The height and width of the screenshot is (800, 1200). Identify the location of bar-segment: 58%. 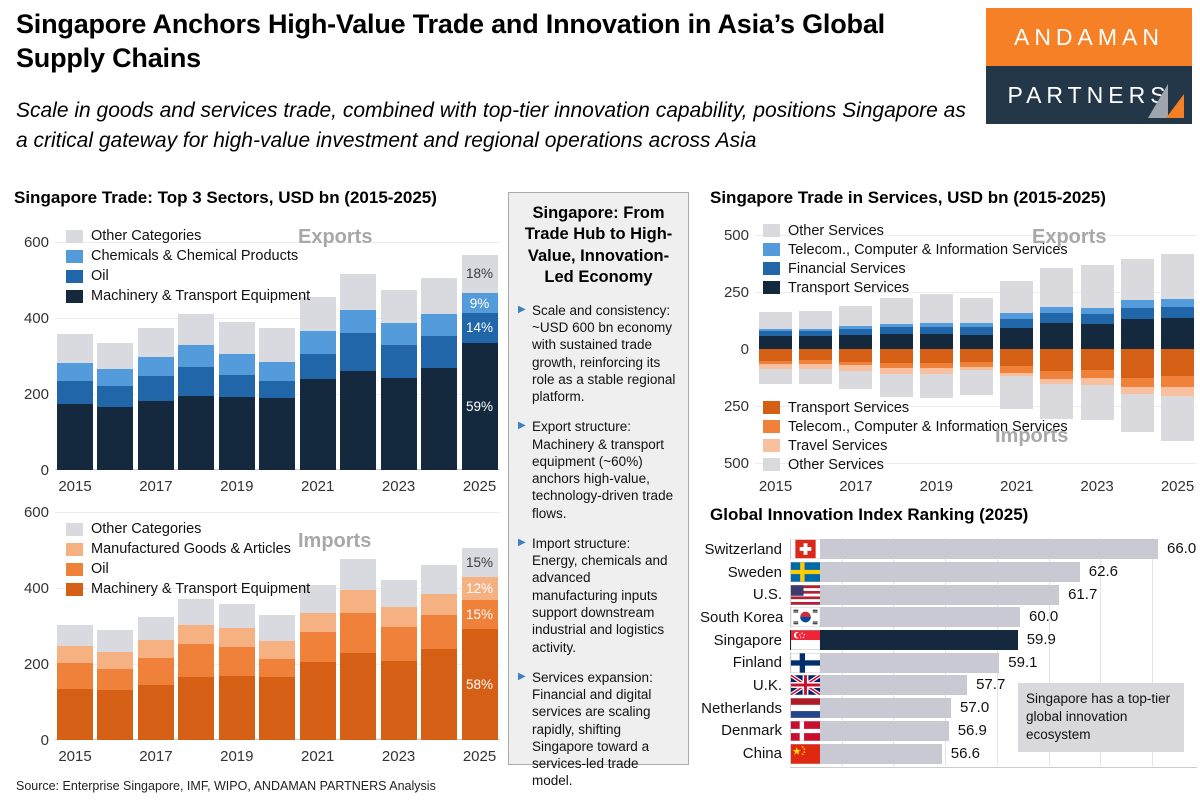
(479, 684).